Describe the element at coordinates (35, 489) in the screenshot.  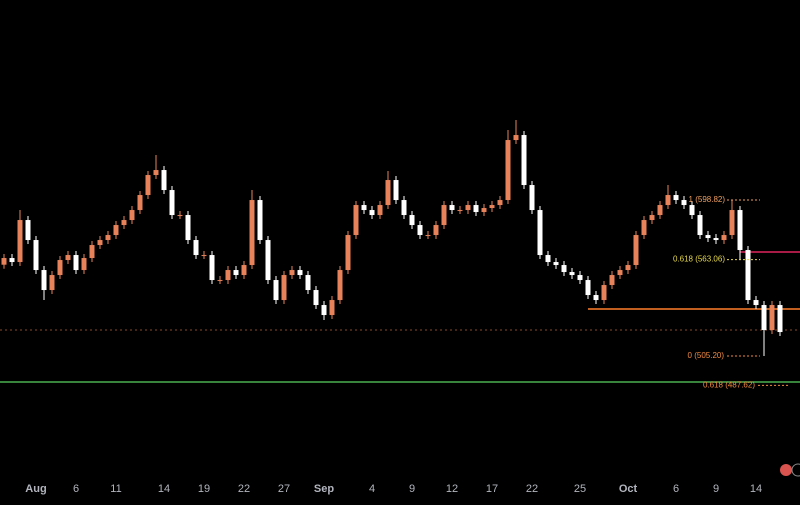
I see `x-tick-label: Aug` at that location.